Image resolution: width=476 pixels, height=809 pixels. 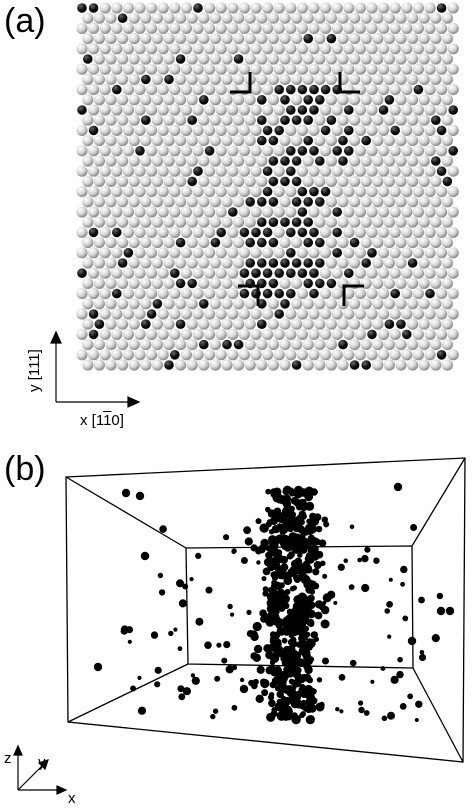 What do you see at coordinates (107, 420) in the screenshot?
I see `axis-x-label-overbar: 1` at bounding box center [107, 420].